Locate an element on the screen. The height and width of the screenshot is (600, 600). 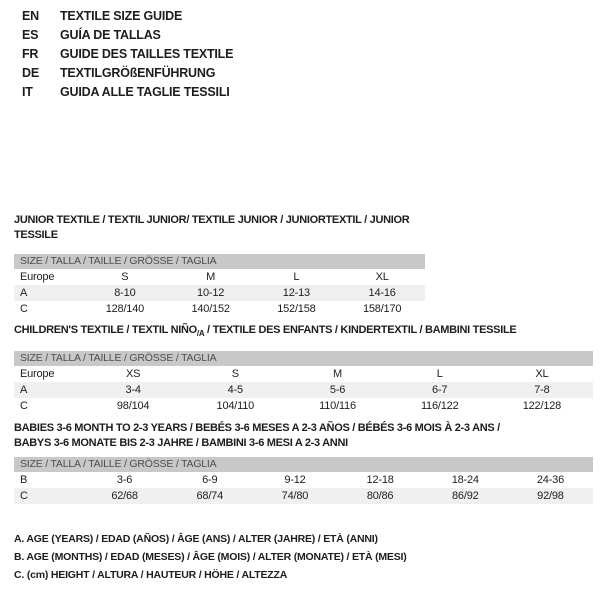
lang-label: TEXTILGRÖßENFÜHRUNG is located at coordinates (138, 73).